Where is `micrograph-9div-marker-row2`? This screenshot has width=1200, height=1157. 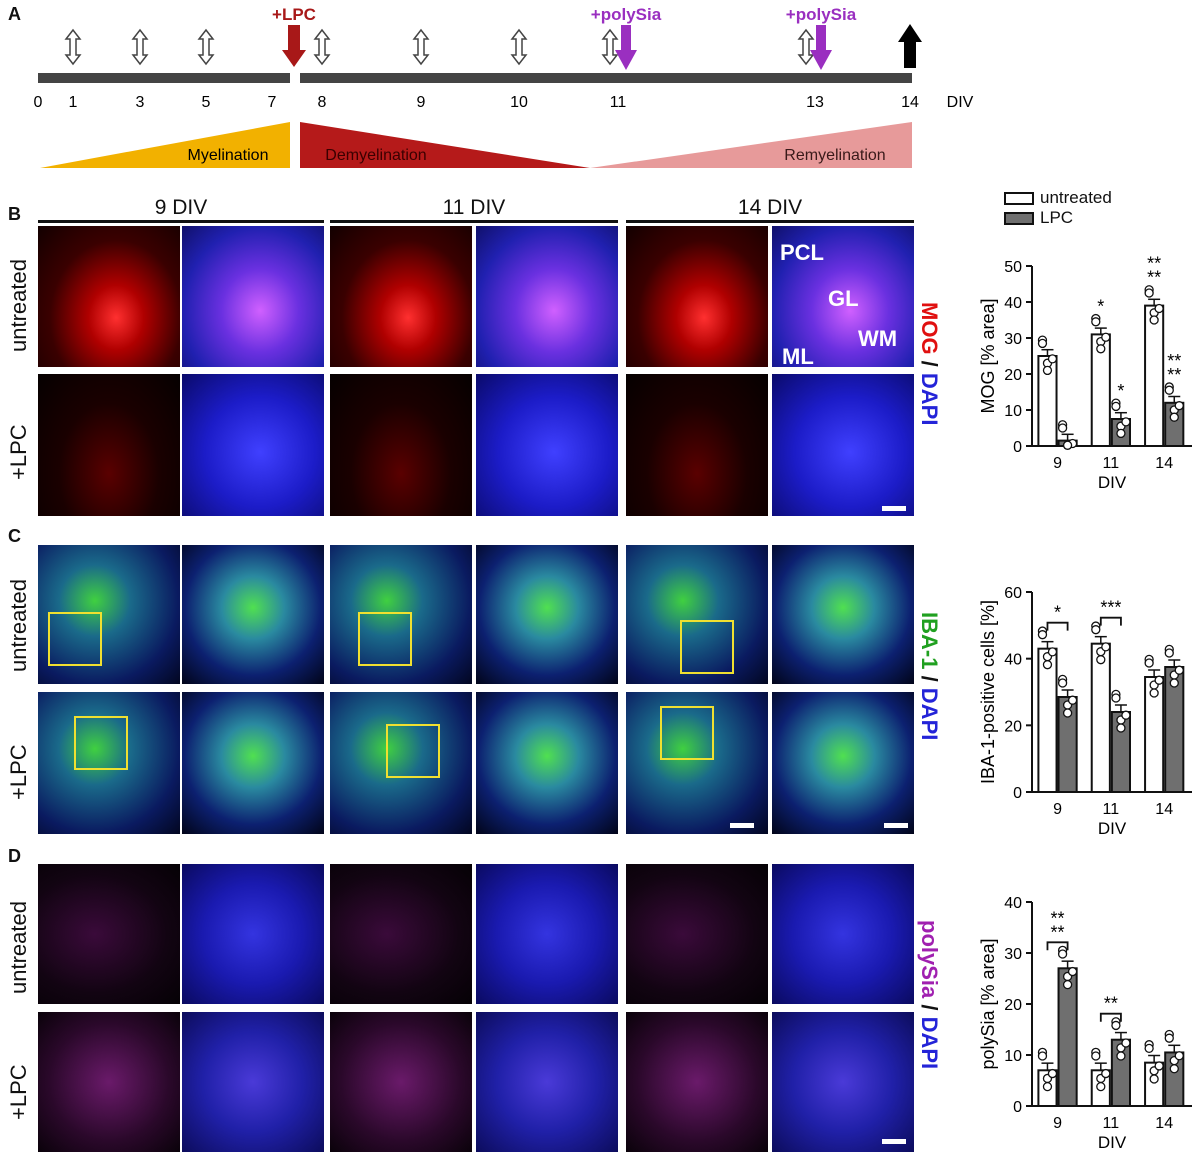
micrograph-9div-marker-row2 is located at coordinates (109, 445).